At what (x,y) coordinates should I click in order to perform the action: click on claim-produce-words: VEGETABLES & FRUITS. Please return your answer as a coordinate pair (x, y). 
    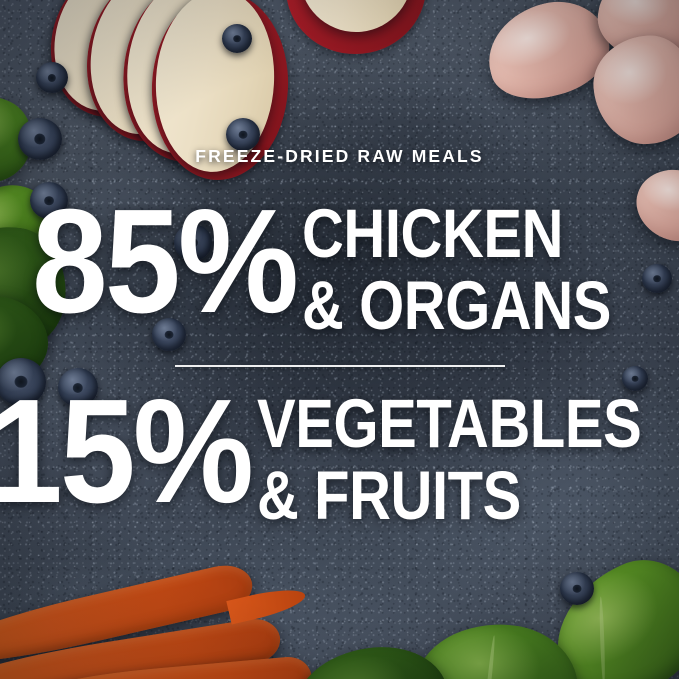
    Looking at the image, I should click on (468, 459).